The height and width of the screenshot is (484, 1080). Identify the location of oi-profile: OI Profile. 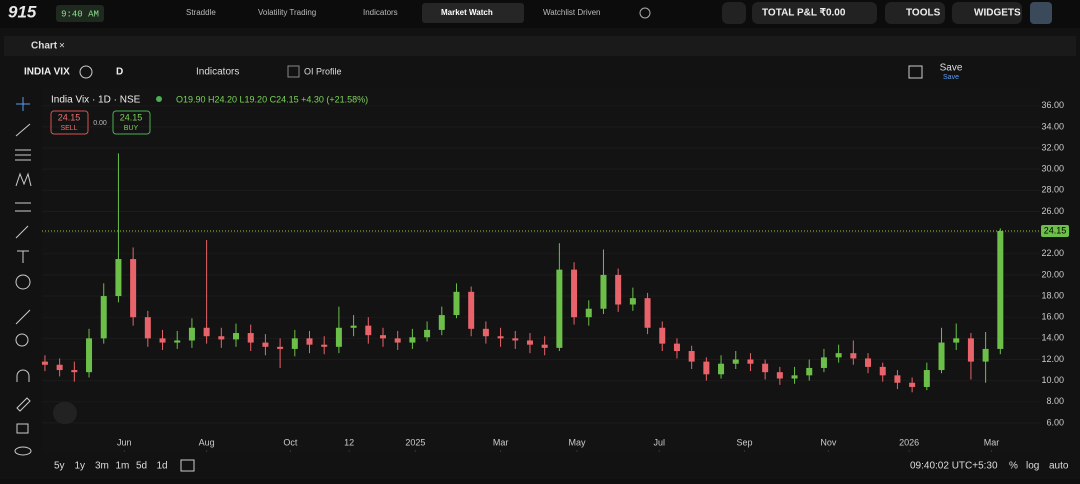
(323, 71).